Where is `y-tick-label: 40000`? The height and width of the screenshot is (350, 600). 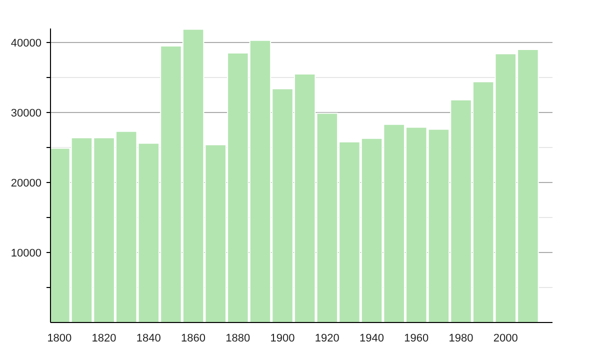
y-tick-label: 40000 is located at coordinates (26, 44).